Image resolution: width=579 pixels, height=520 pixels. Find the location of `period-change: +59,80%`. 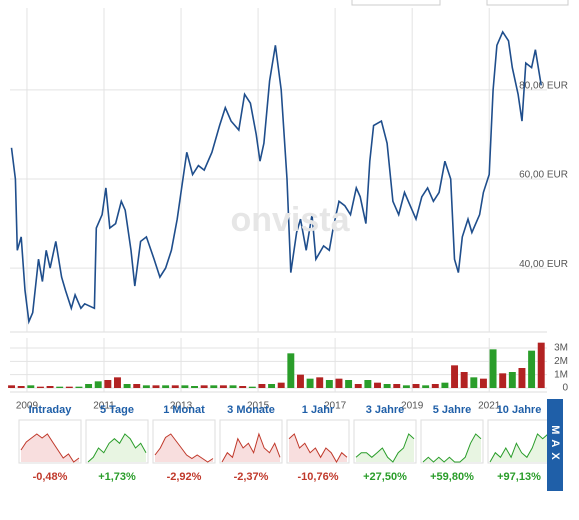

period-change: +59,80% is located at coordinates (452, 477).